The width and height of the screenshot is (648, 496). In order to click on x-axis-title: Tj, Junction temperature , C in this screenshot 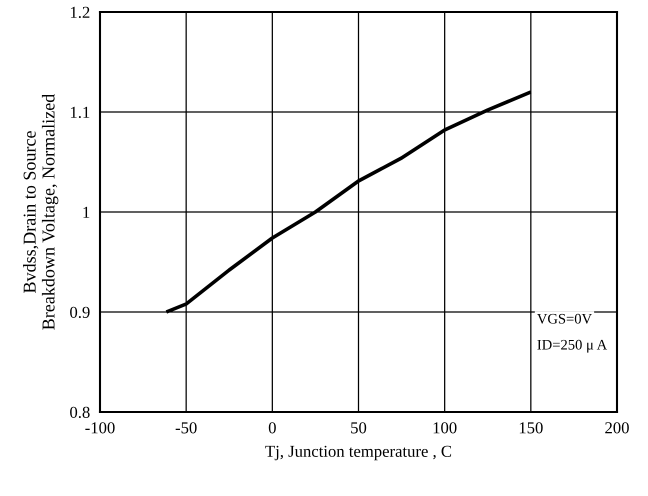, I will do `click(358, 453)`.